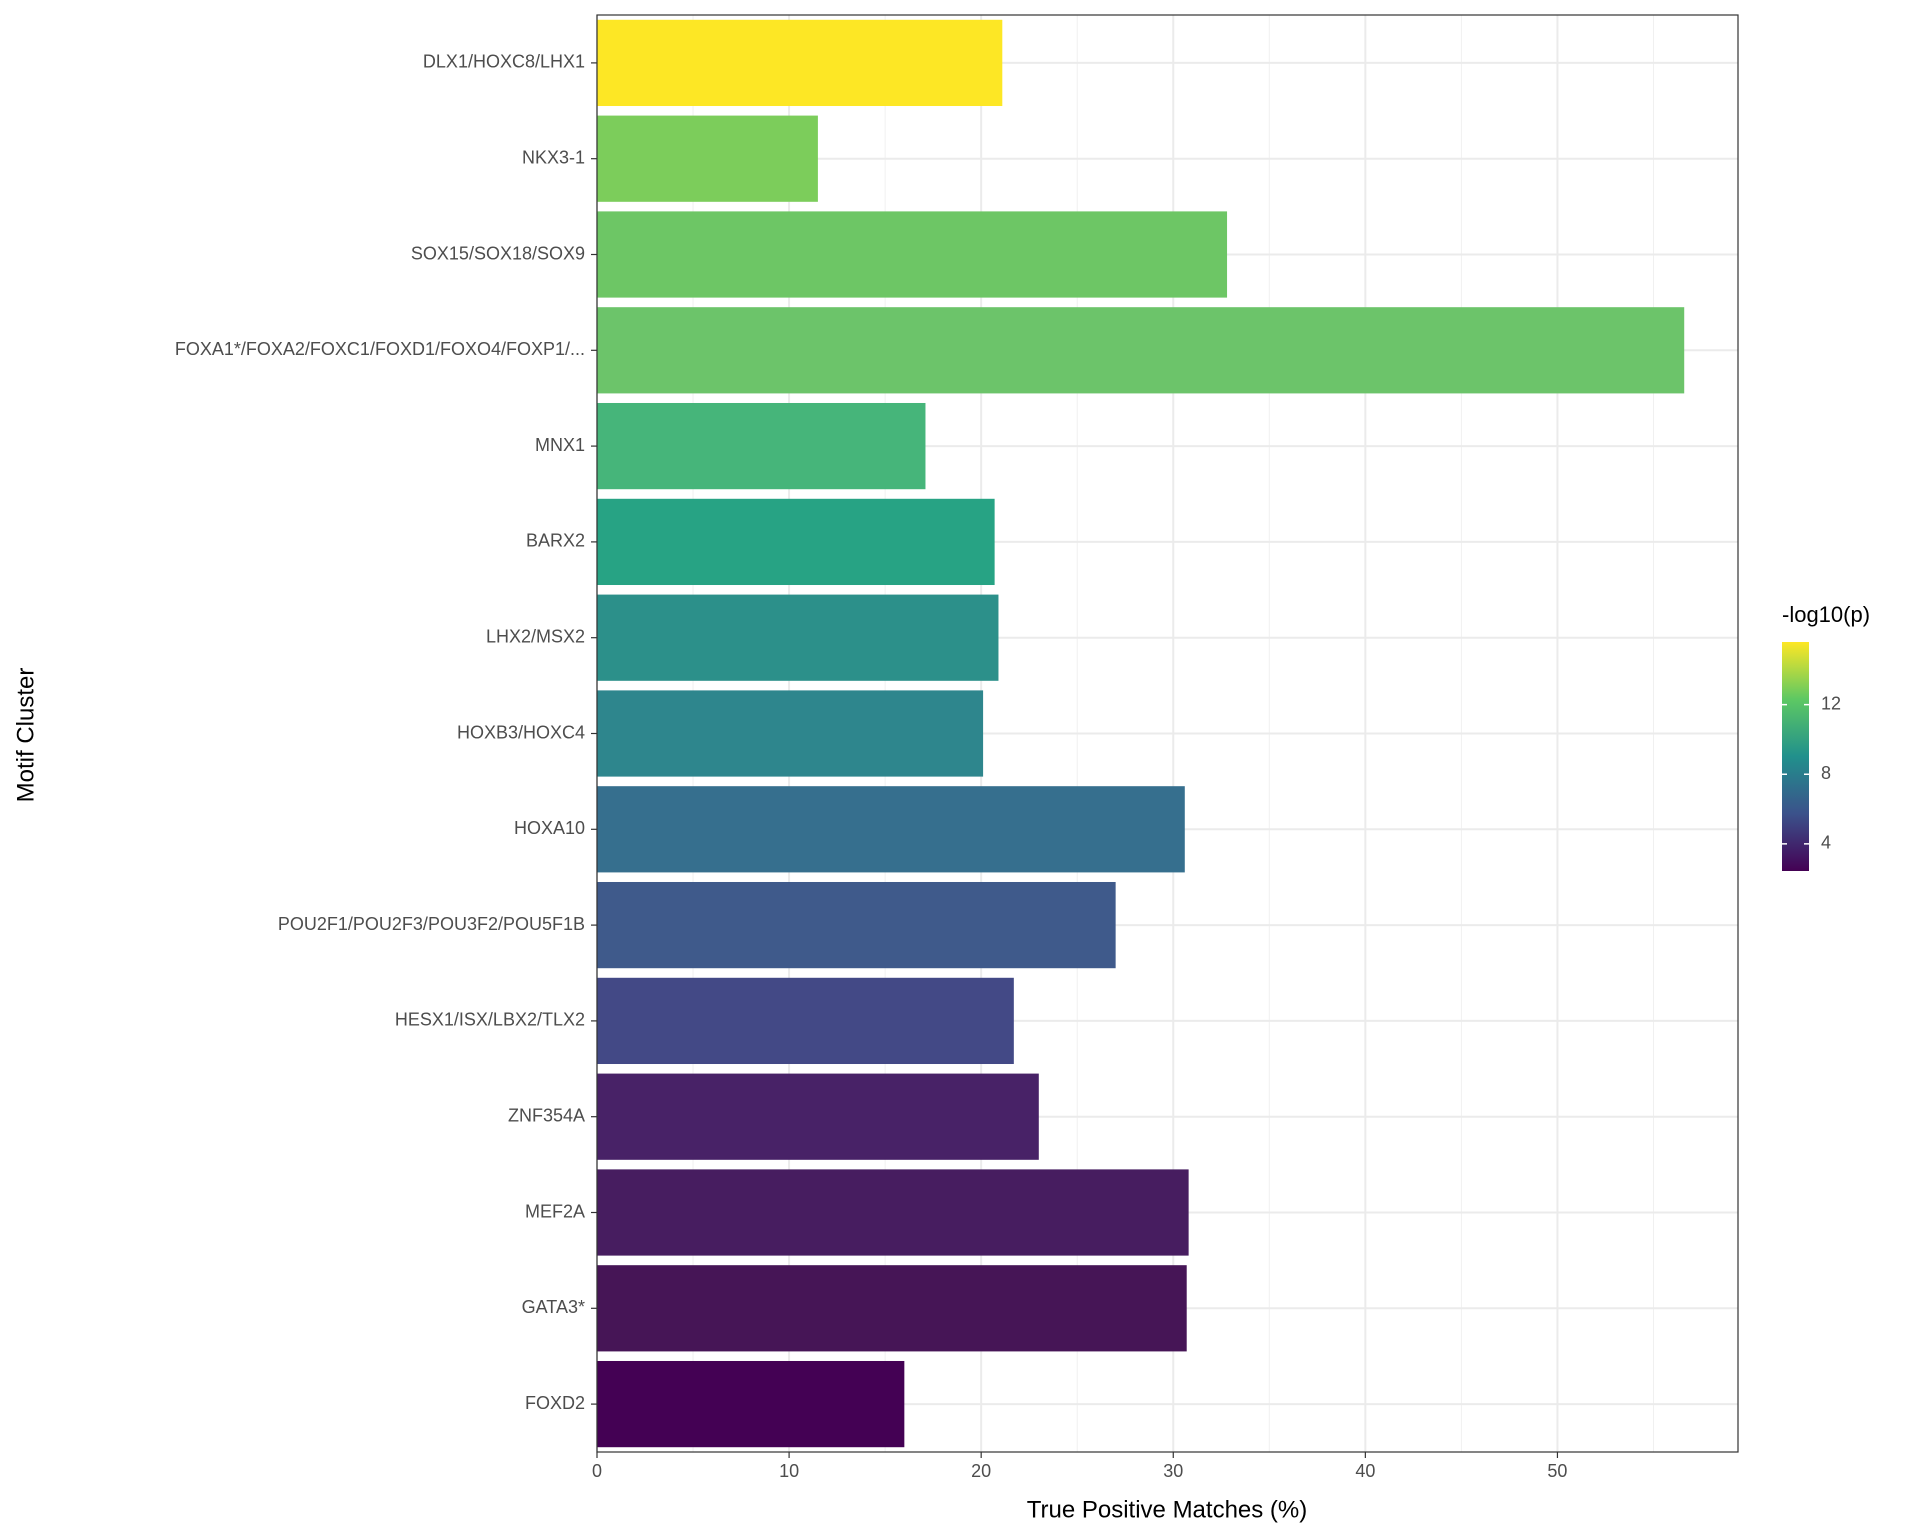 The width and height of the screenshot is (1920, 1536). I want to click on y-tick-label: HESX1/ISX/LBX2/TLX2, so click(490, 1020).